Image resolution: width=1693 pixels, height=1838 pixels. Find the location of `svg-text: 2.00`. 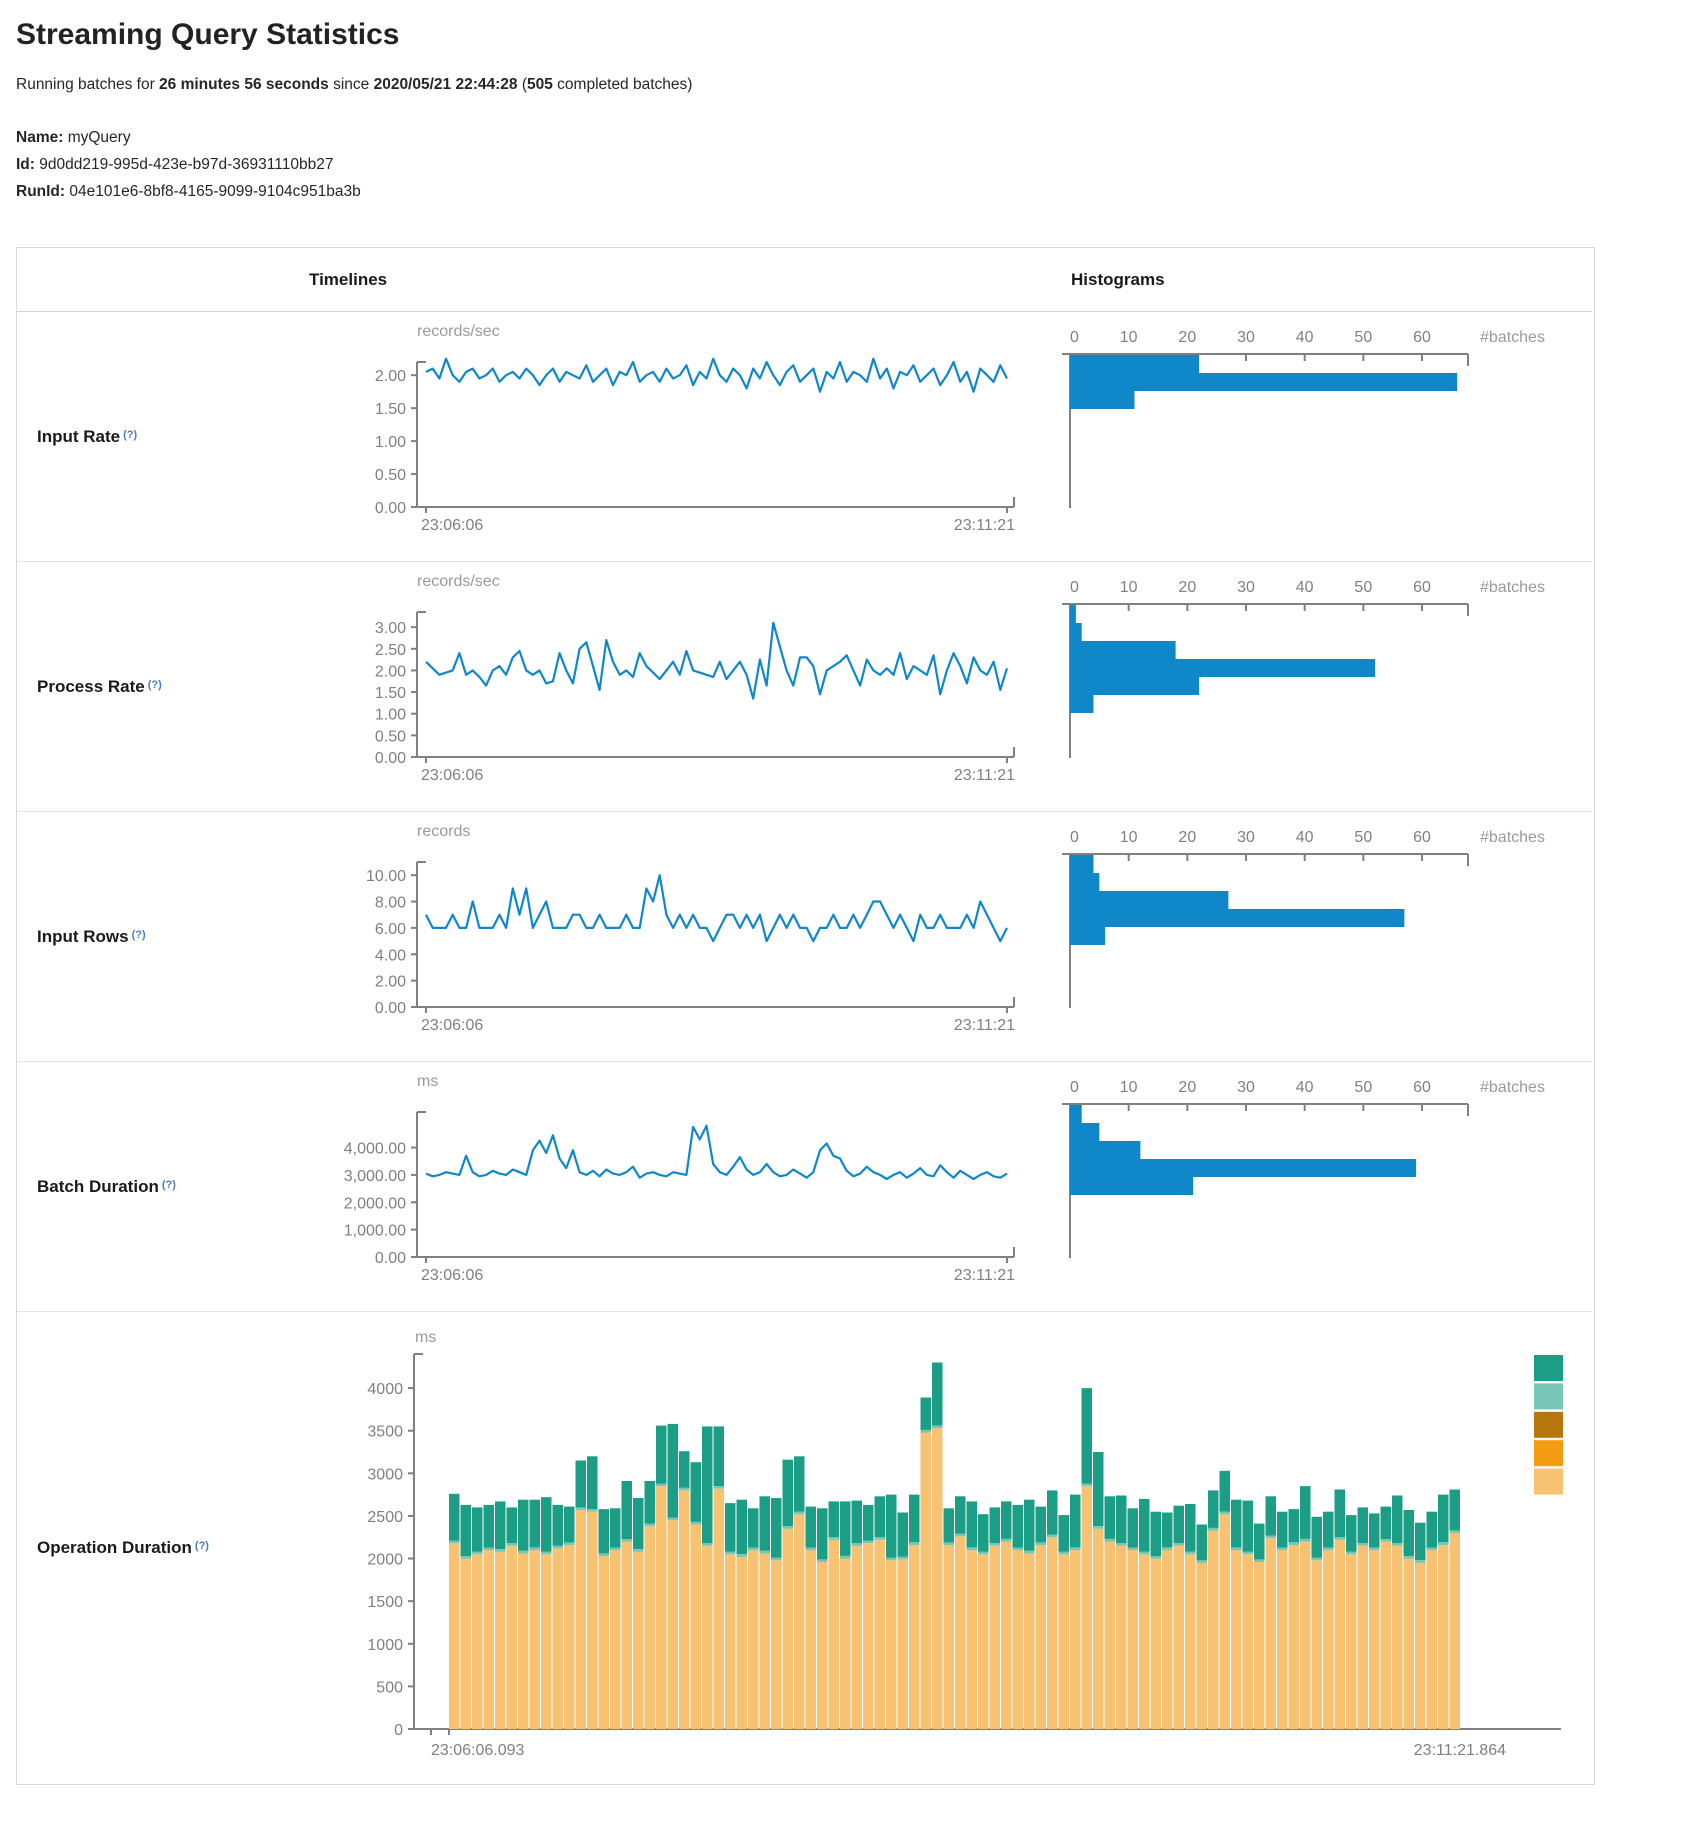

svg-text: 2.00 is located at coordinates (390, 982).